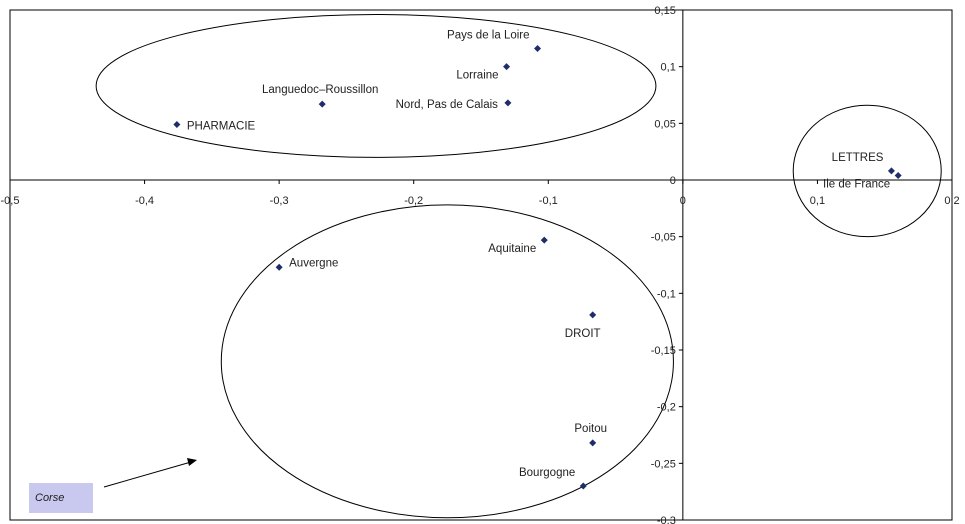  I want to click on y-tick-label: 0, so click(673, 181).